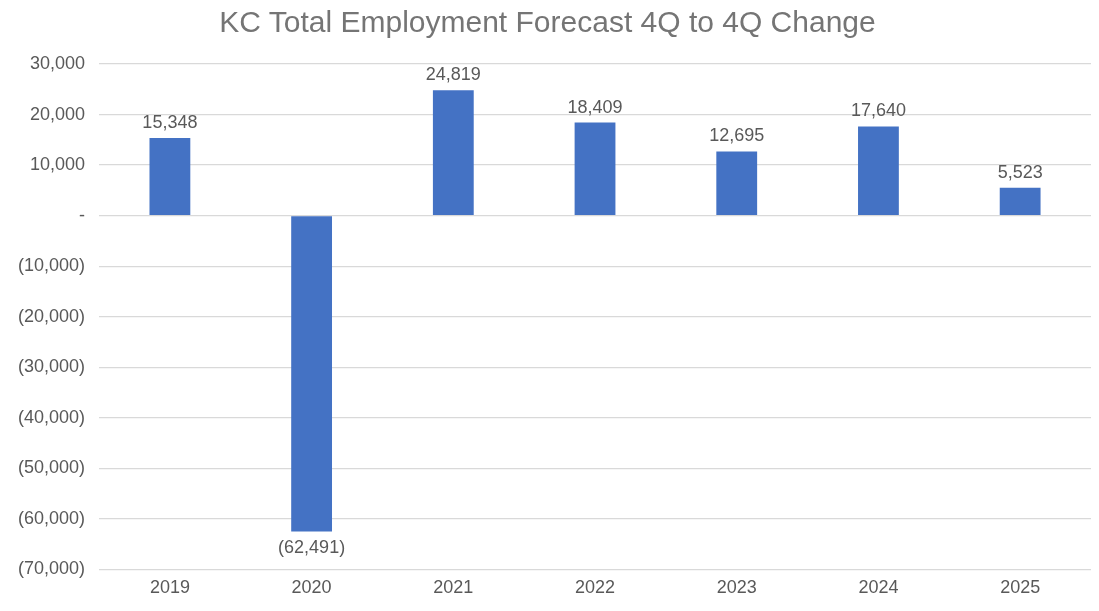 The height and width of the screenshot is (611, 1099). What do you see at coordinates (169, 587) in the screenshot?
I see `x-tick-label: 2019` at bounding box center [169, 587].